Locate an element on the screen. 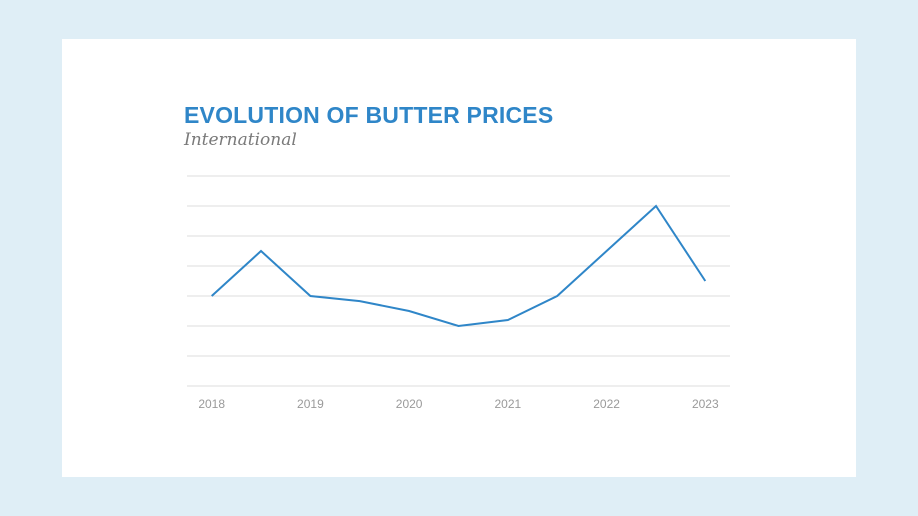 The height and width of the screenshot is (516, 918). x-tick-label: 2018 is located at coordinates (211, 404).